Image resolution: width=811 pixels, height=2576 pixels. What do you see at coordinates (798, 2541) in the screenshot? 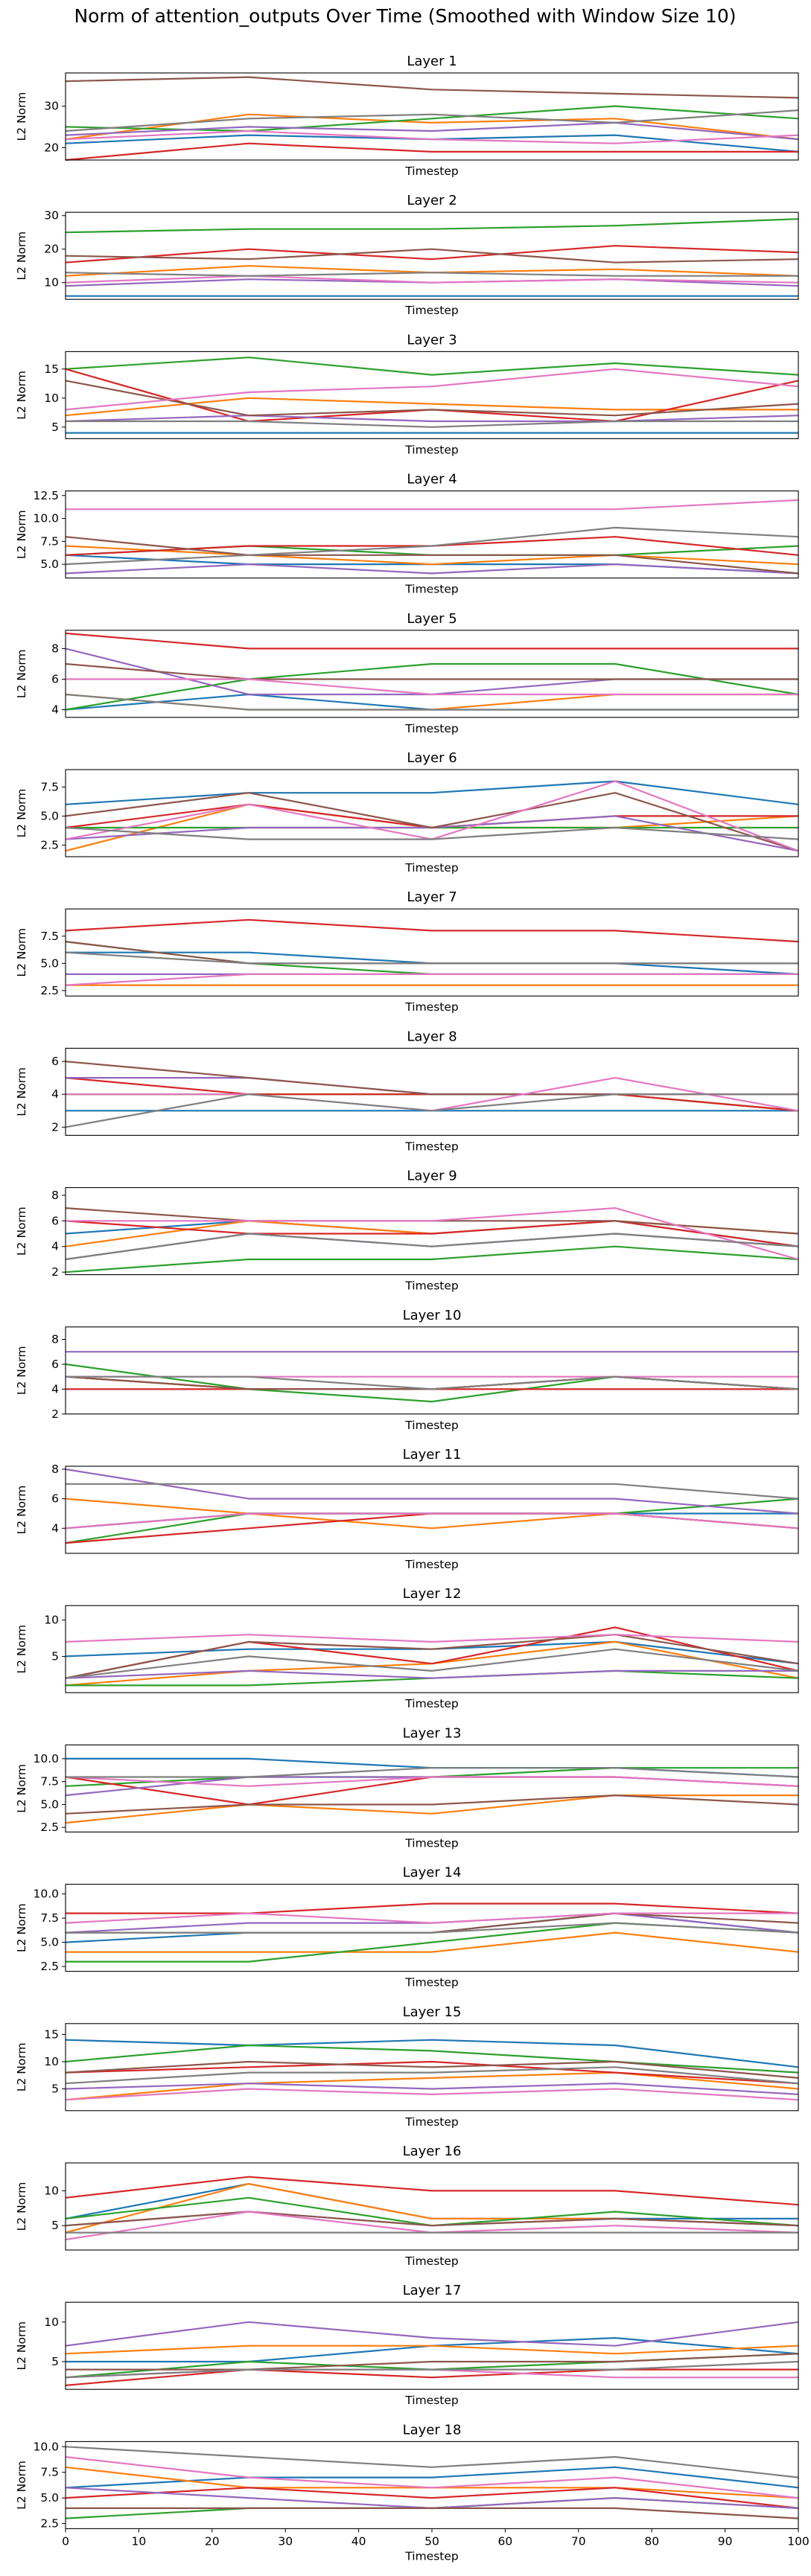
I see `x-tick-label: 100` at bounding box center [798, 2541].